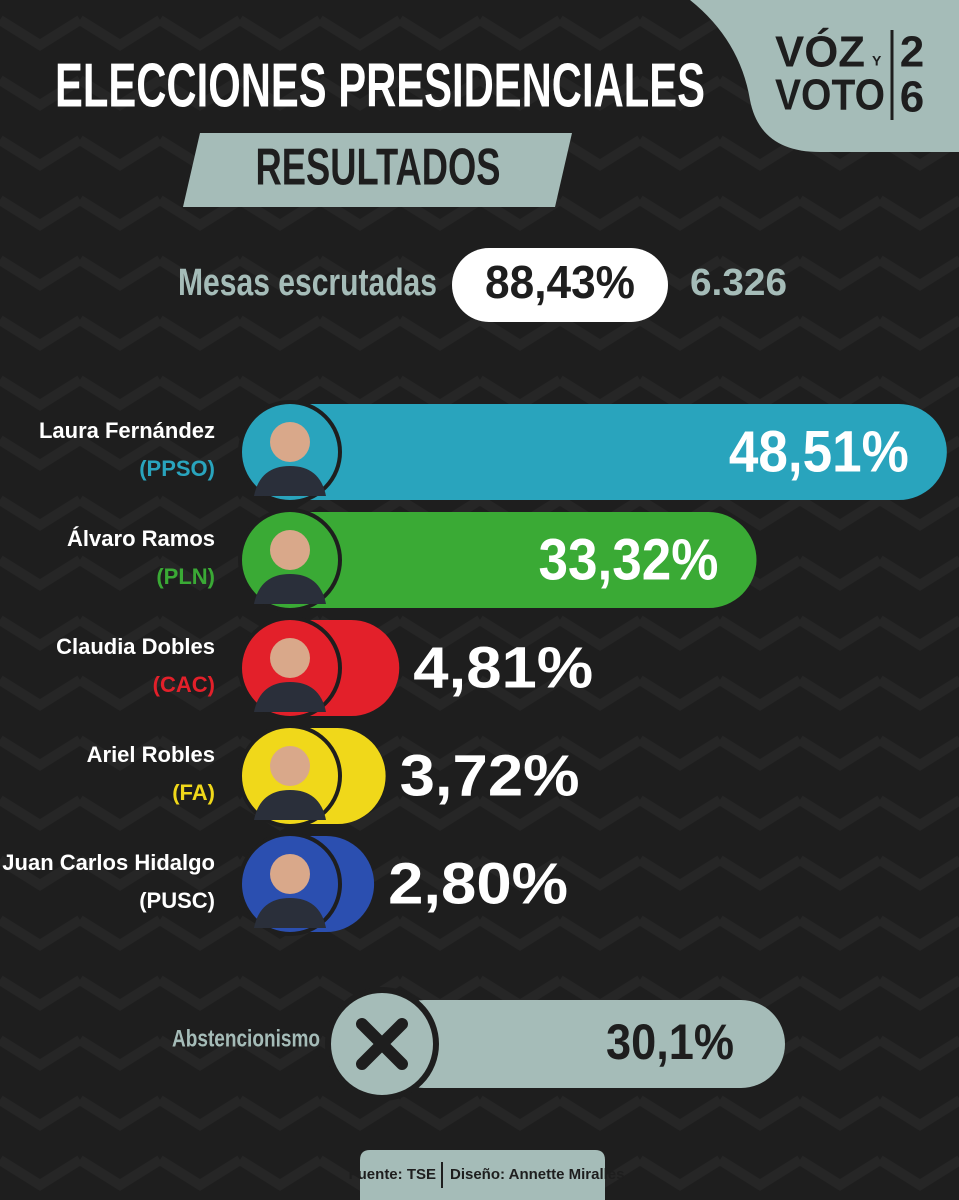  What do you see at coordinates (670, 1042) in the screenshot?
I see `abstention-value: 30,1%` at bounding box center [670, 1042].